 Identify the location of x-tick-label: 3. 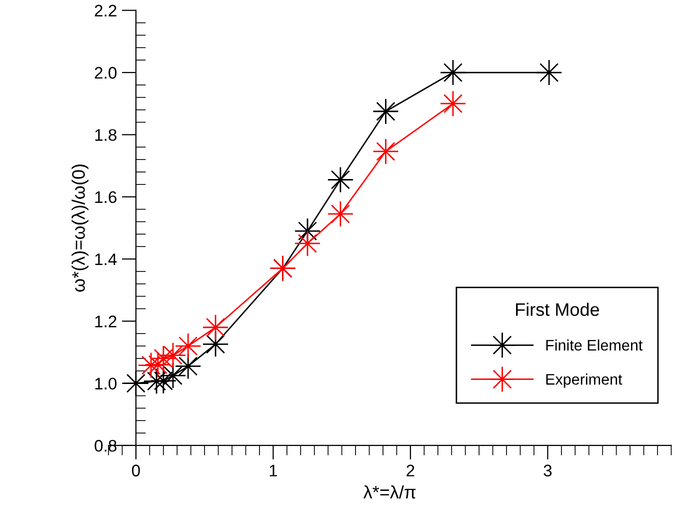
(548, 470).